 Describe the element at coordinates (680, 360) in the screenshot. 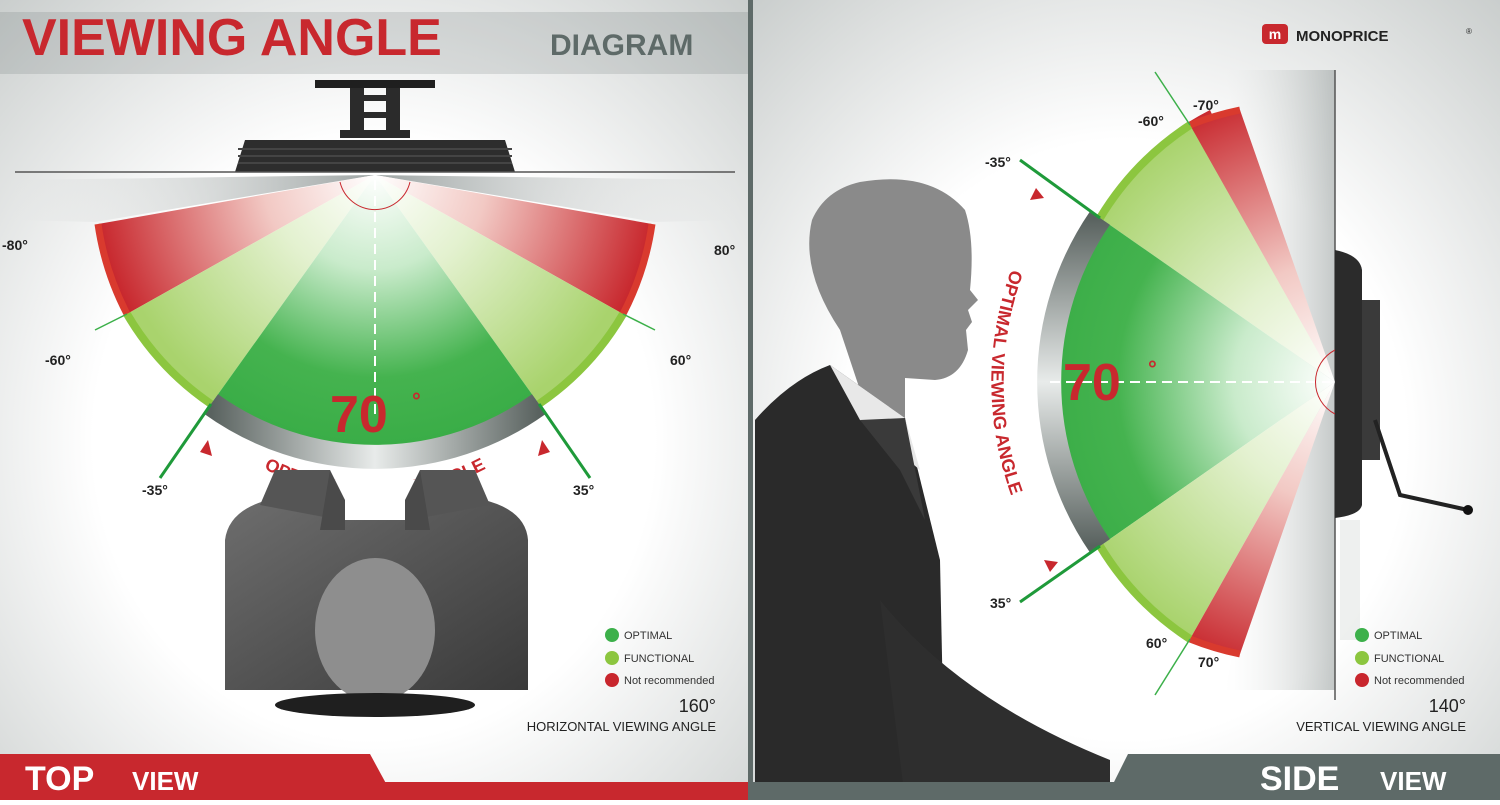

I see `label-pos60: 60°` at that location.